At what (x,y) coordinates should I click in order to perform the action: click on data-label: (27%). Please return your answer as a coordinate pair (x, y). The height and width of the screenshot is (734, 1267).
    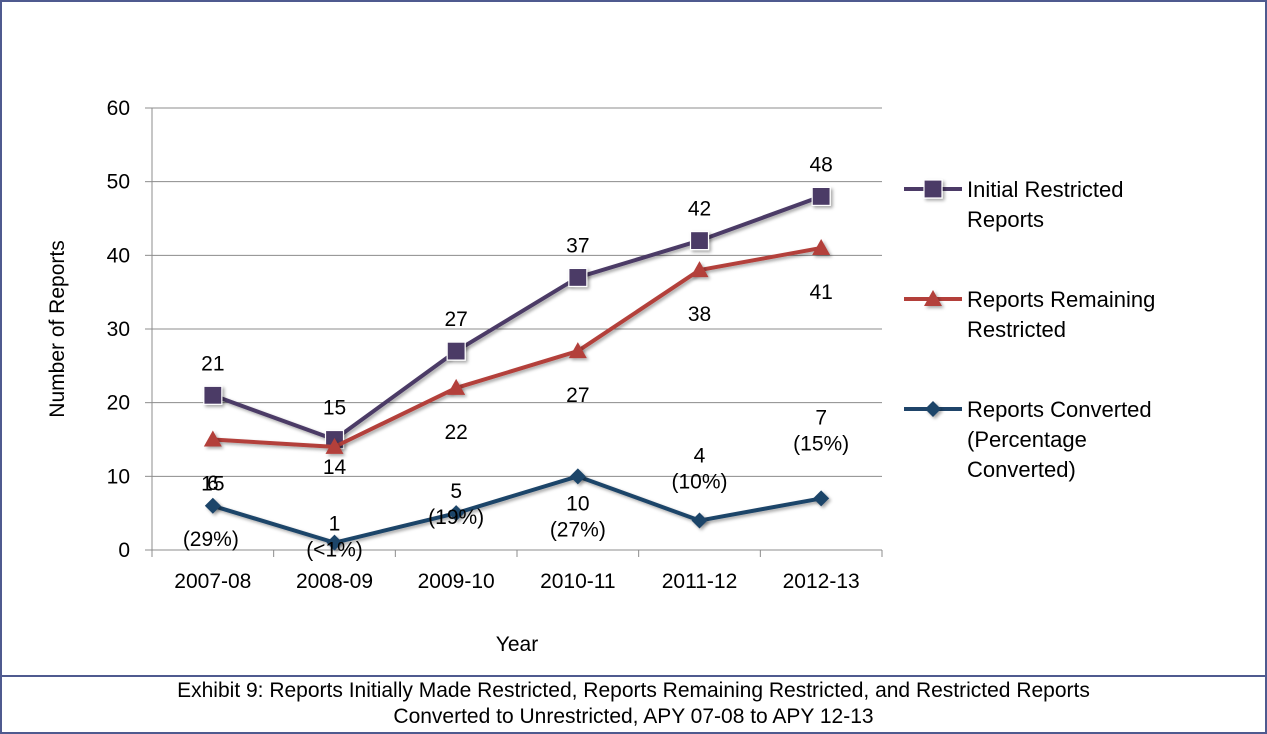
    Looking at the image, I should click on (578, 529).